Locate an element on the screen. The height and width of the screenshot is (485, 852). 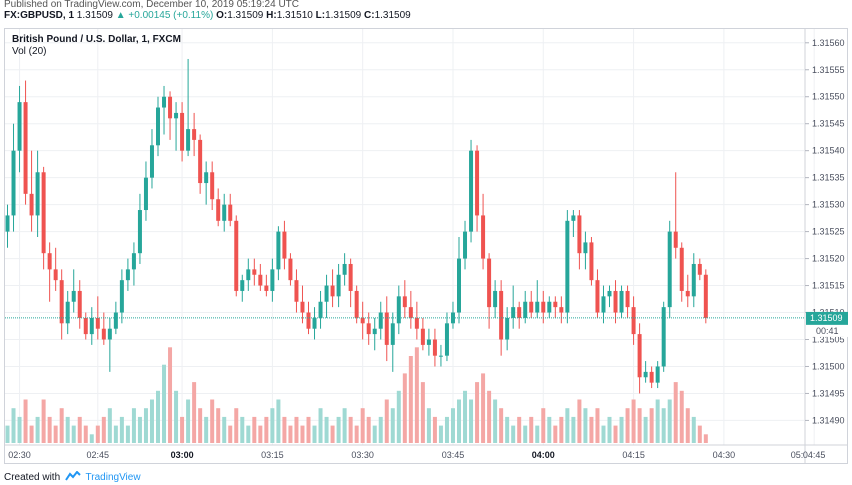
volume-indicator-label: Vol (20) is located at coordinates (29, 51).